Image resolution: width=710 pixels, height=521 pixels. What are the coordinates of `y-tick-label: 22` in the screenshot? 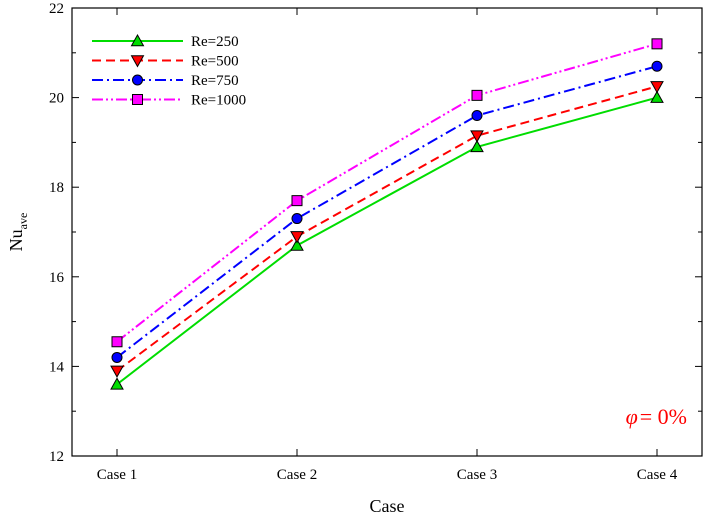 It's located at (56, 9).